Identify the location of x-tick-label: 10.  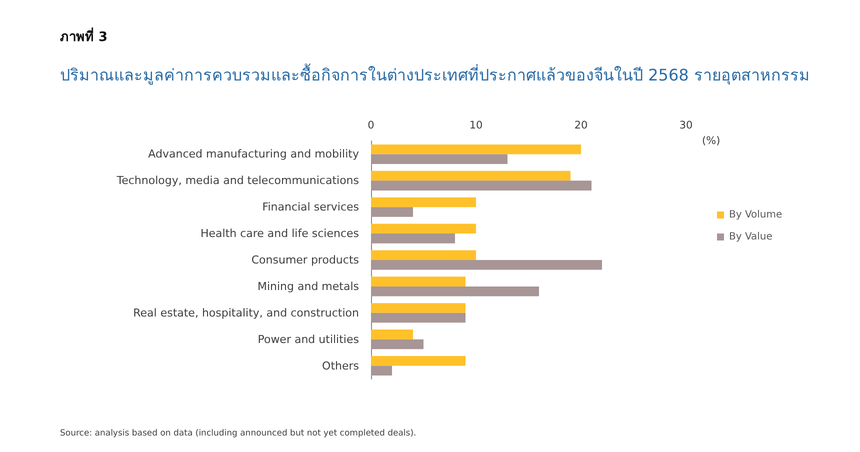
(476, 126).